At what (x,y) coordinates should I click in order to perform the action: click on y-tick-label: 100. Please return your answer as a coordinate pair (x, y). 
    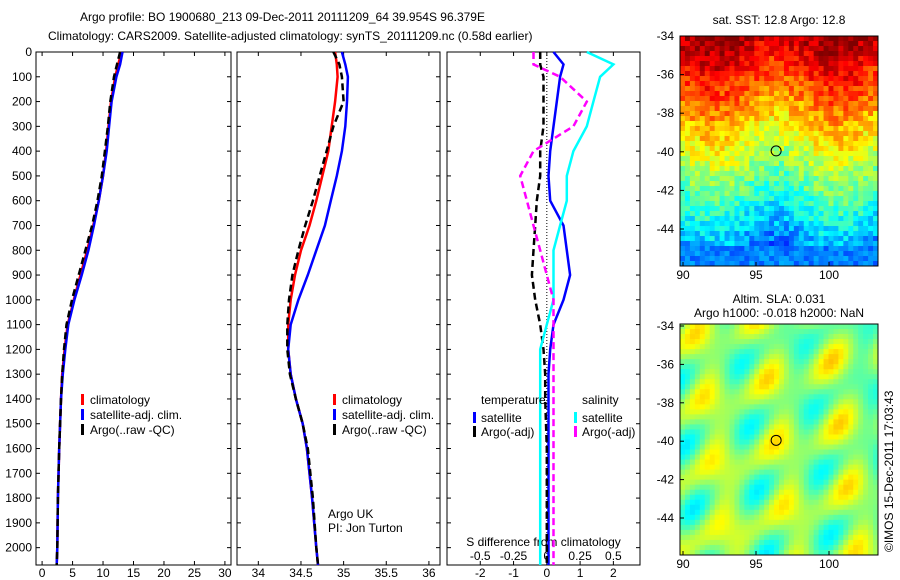
    Looking at the image, I should click on (22, 77).